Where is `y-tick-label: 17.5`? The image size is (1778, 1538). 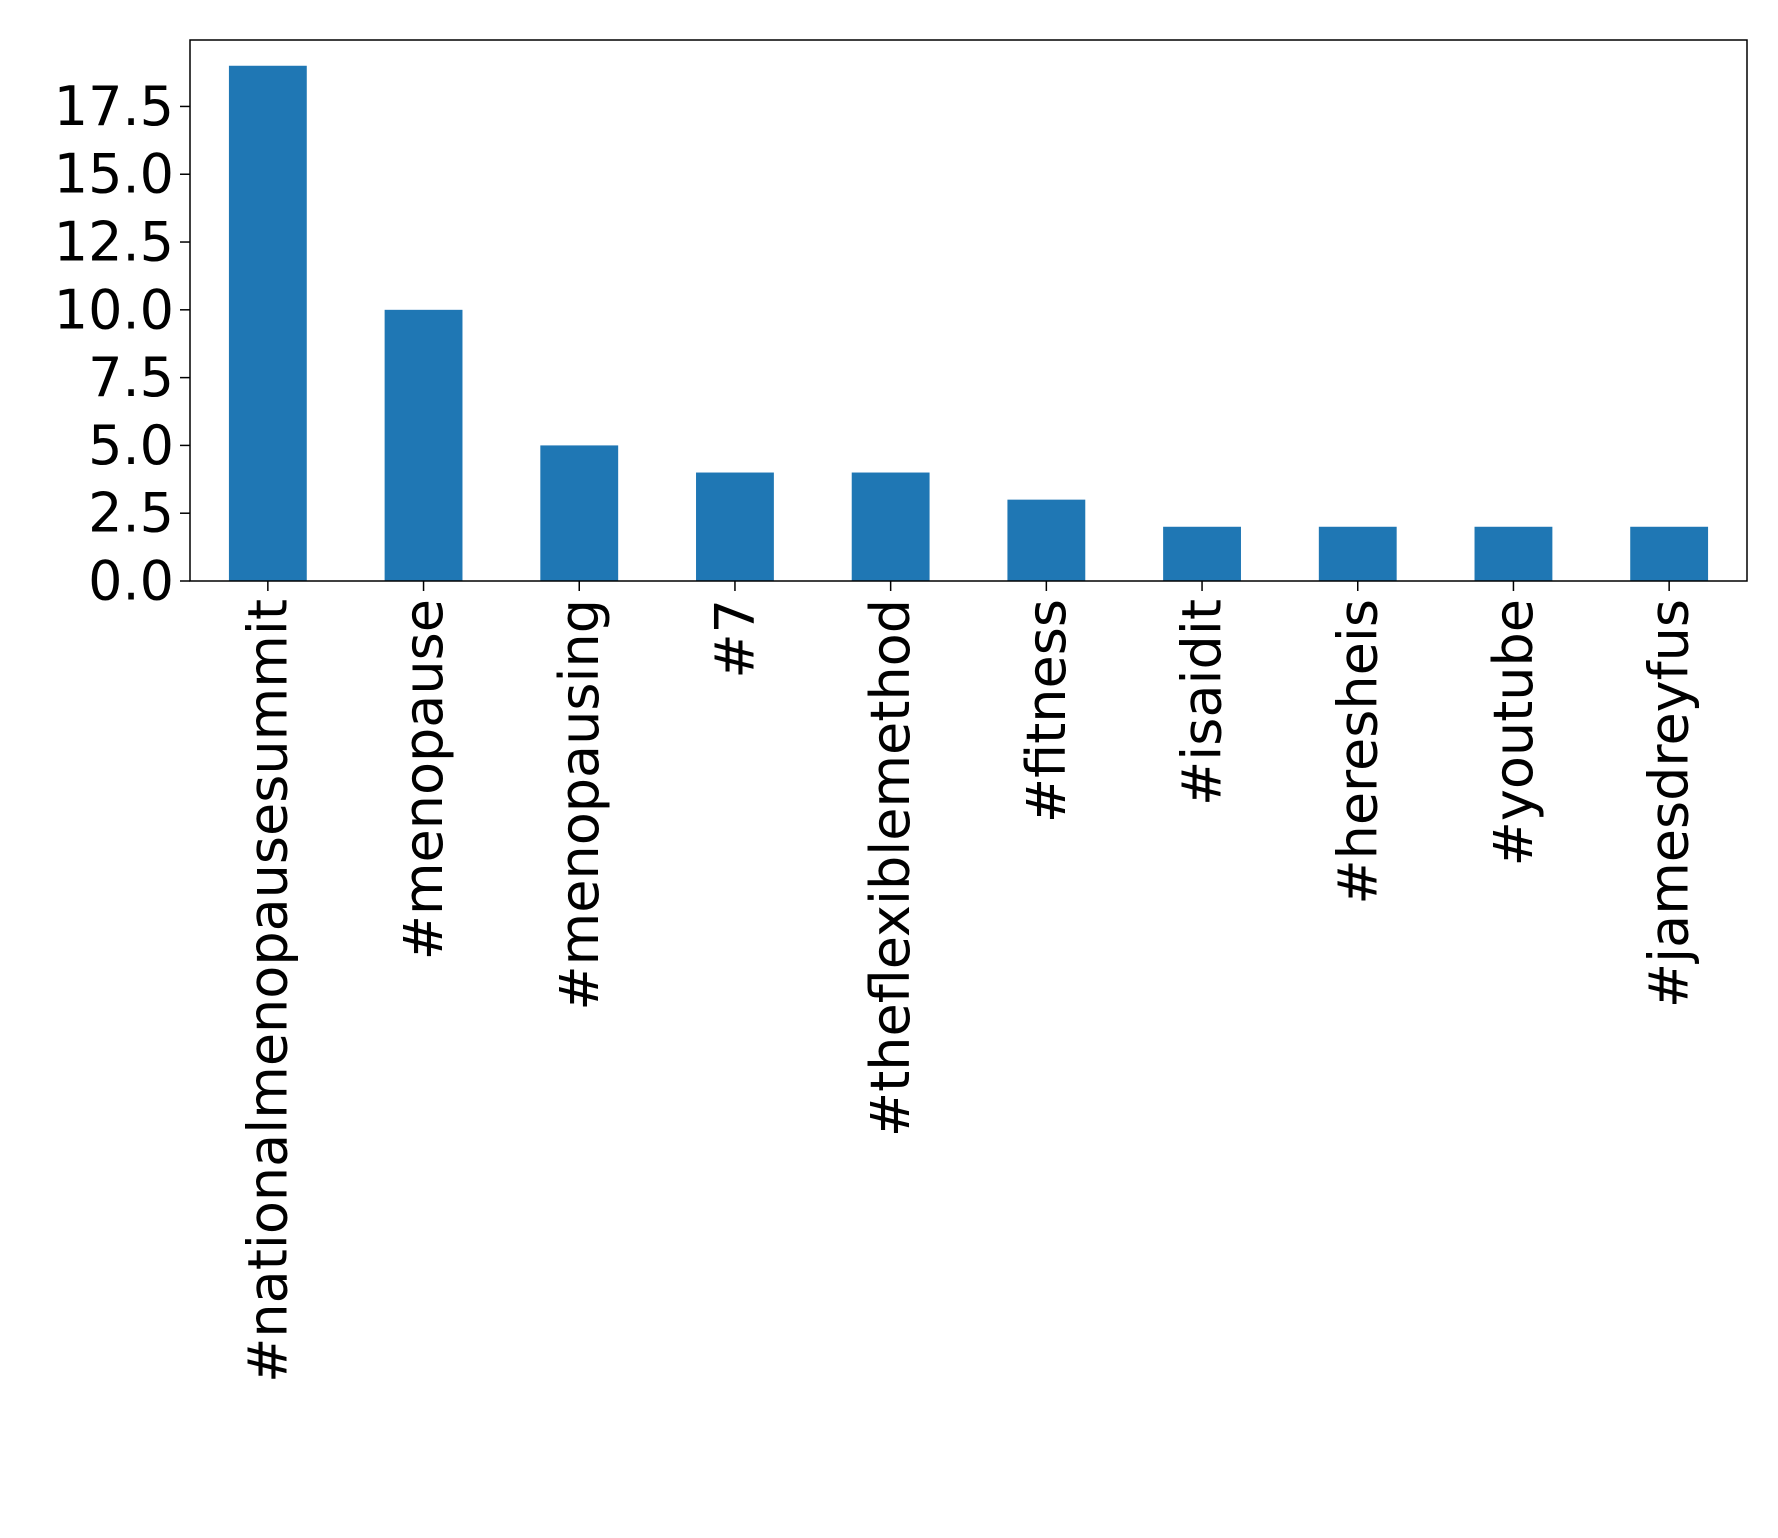
y-tick-label: 17.5 is located at coordinates (114, 106).